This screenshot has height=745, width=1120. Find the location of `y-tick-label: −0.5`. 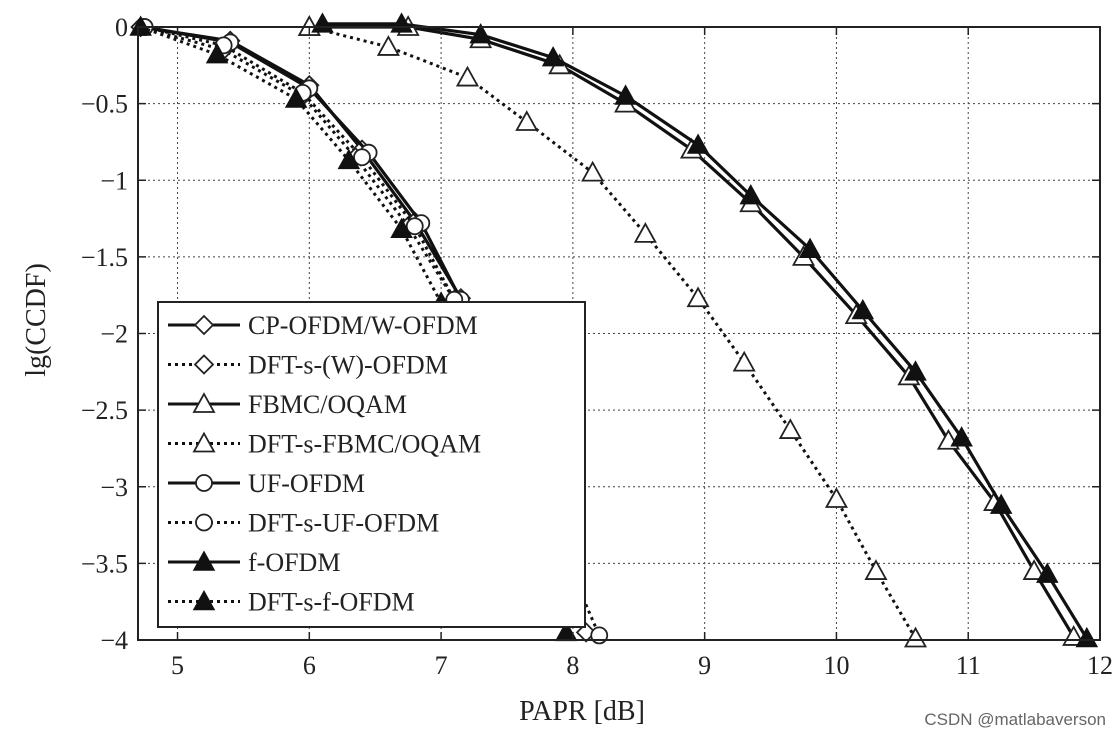

y-tick-label: −0.5 is located at coordinates (104, 104).